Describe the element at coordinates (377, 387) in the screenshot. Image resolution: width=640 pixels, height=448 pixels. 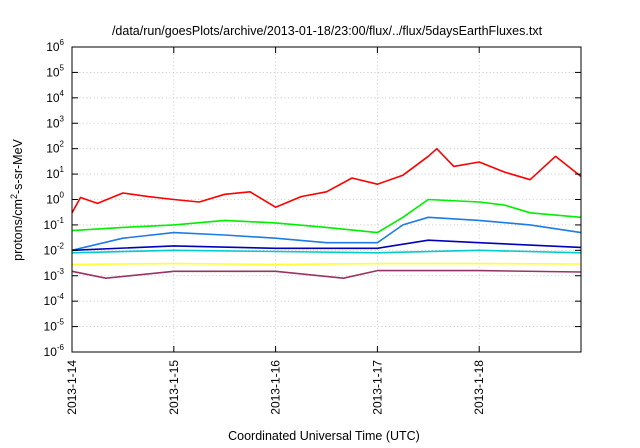
I see `x-tick-label: 2013-1-17` at that location.